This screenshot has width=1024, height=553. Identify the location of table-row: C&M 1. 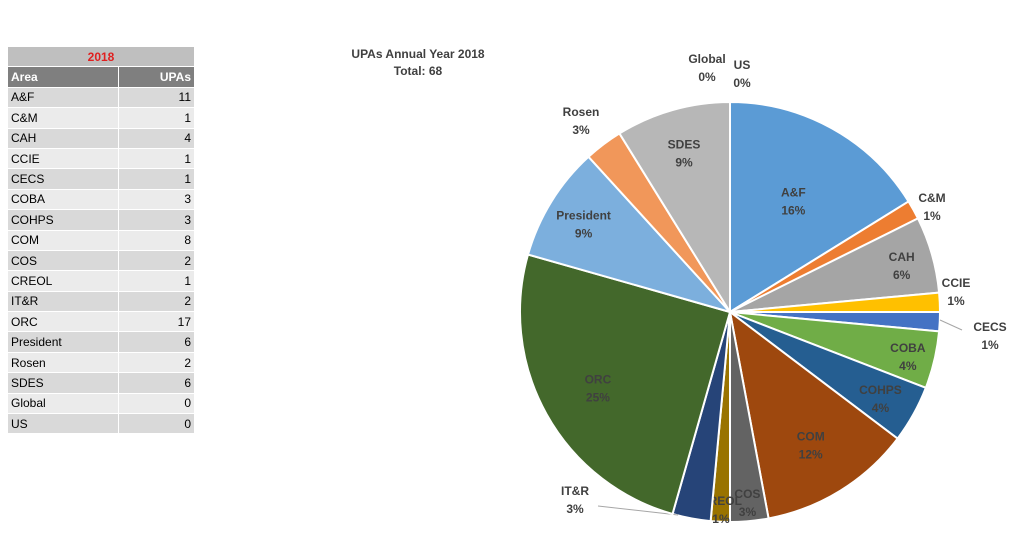
(101, 118).